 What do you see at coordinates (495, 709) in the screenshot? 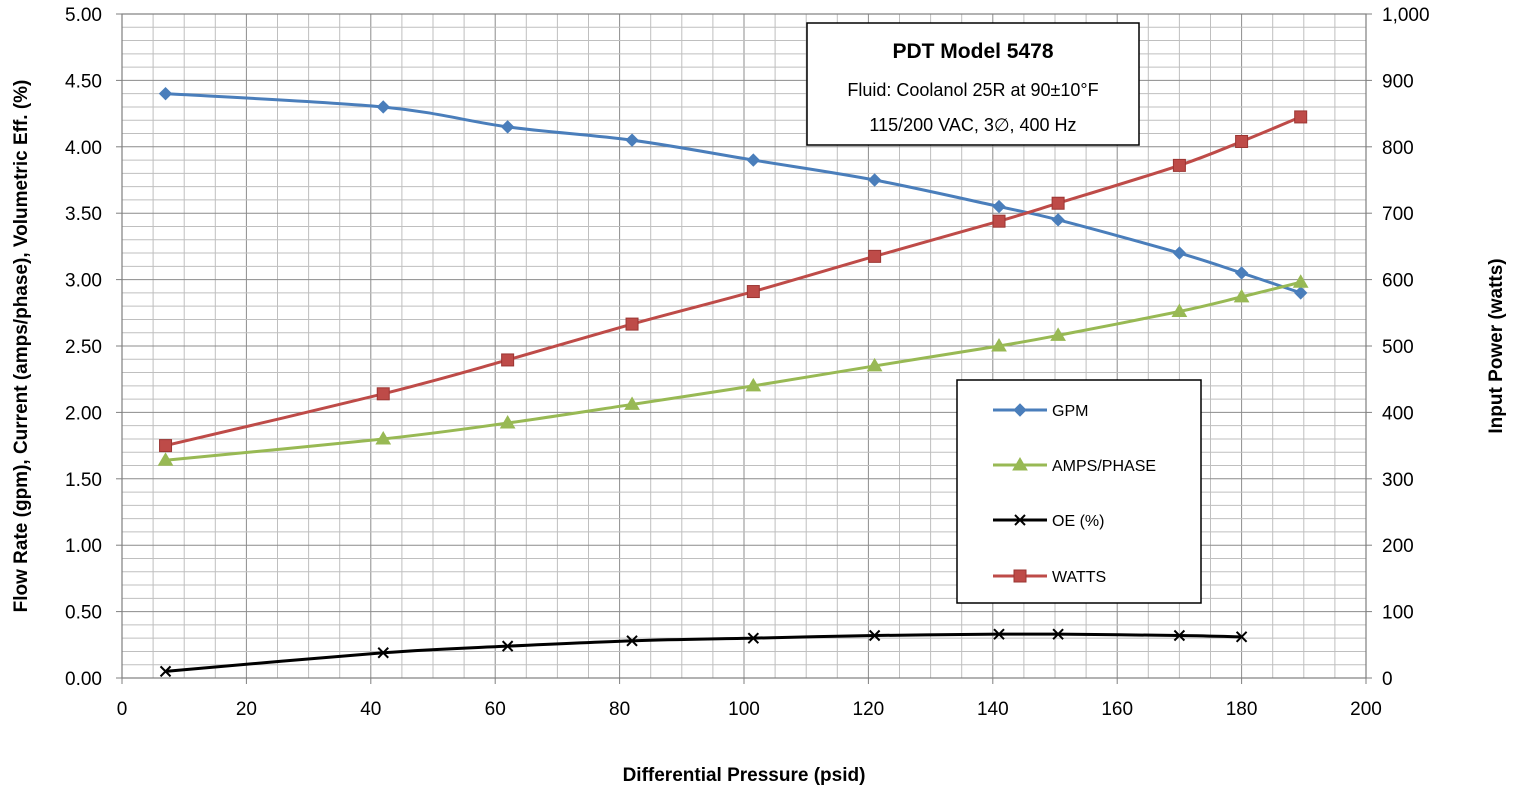
I see `x-tick-label: 60` at bounding box center [495, 709].